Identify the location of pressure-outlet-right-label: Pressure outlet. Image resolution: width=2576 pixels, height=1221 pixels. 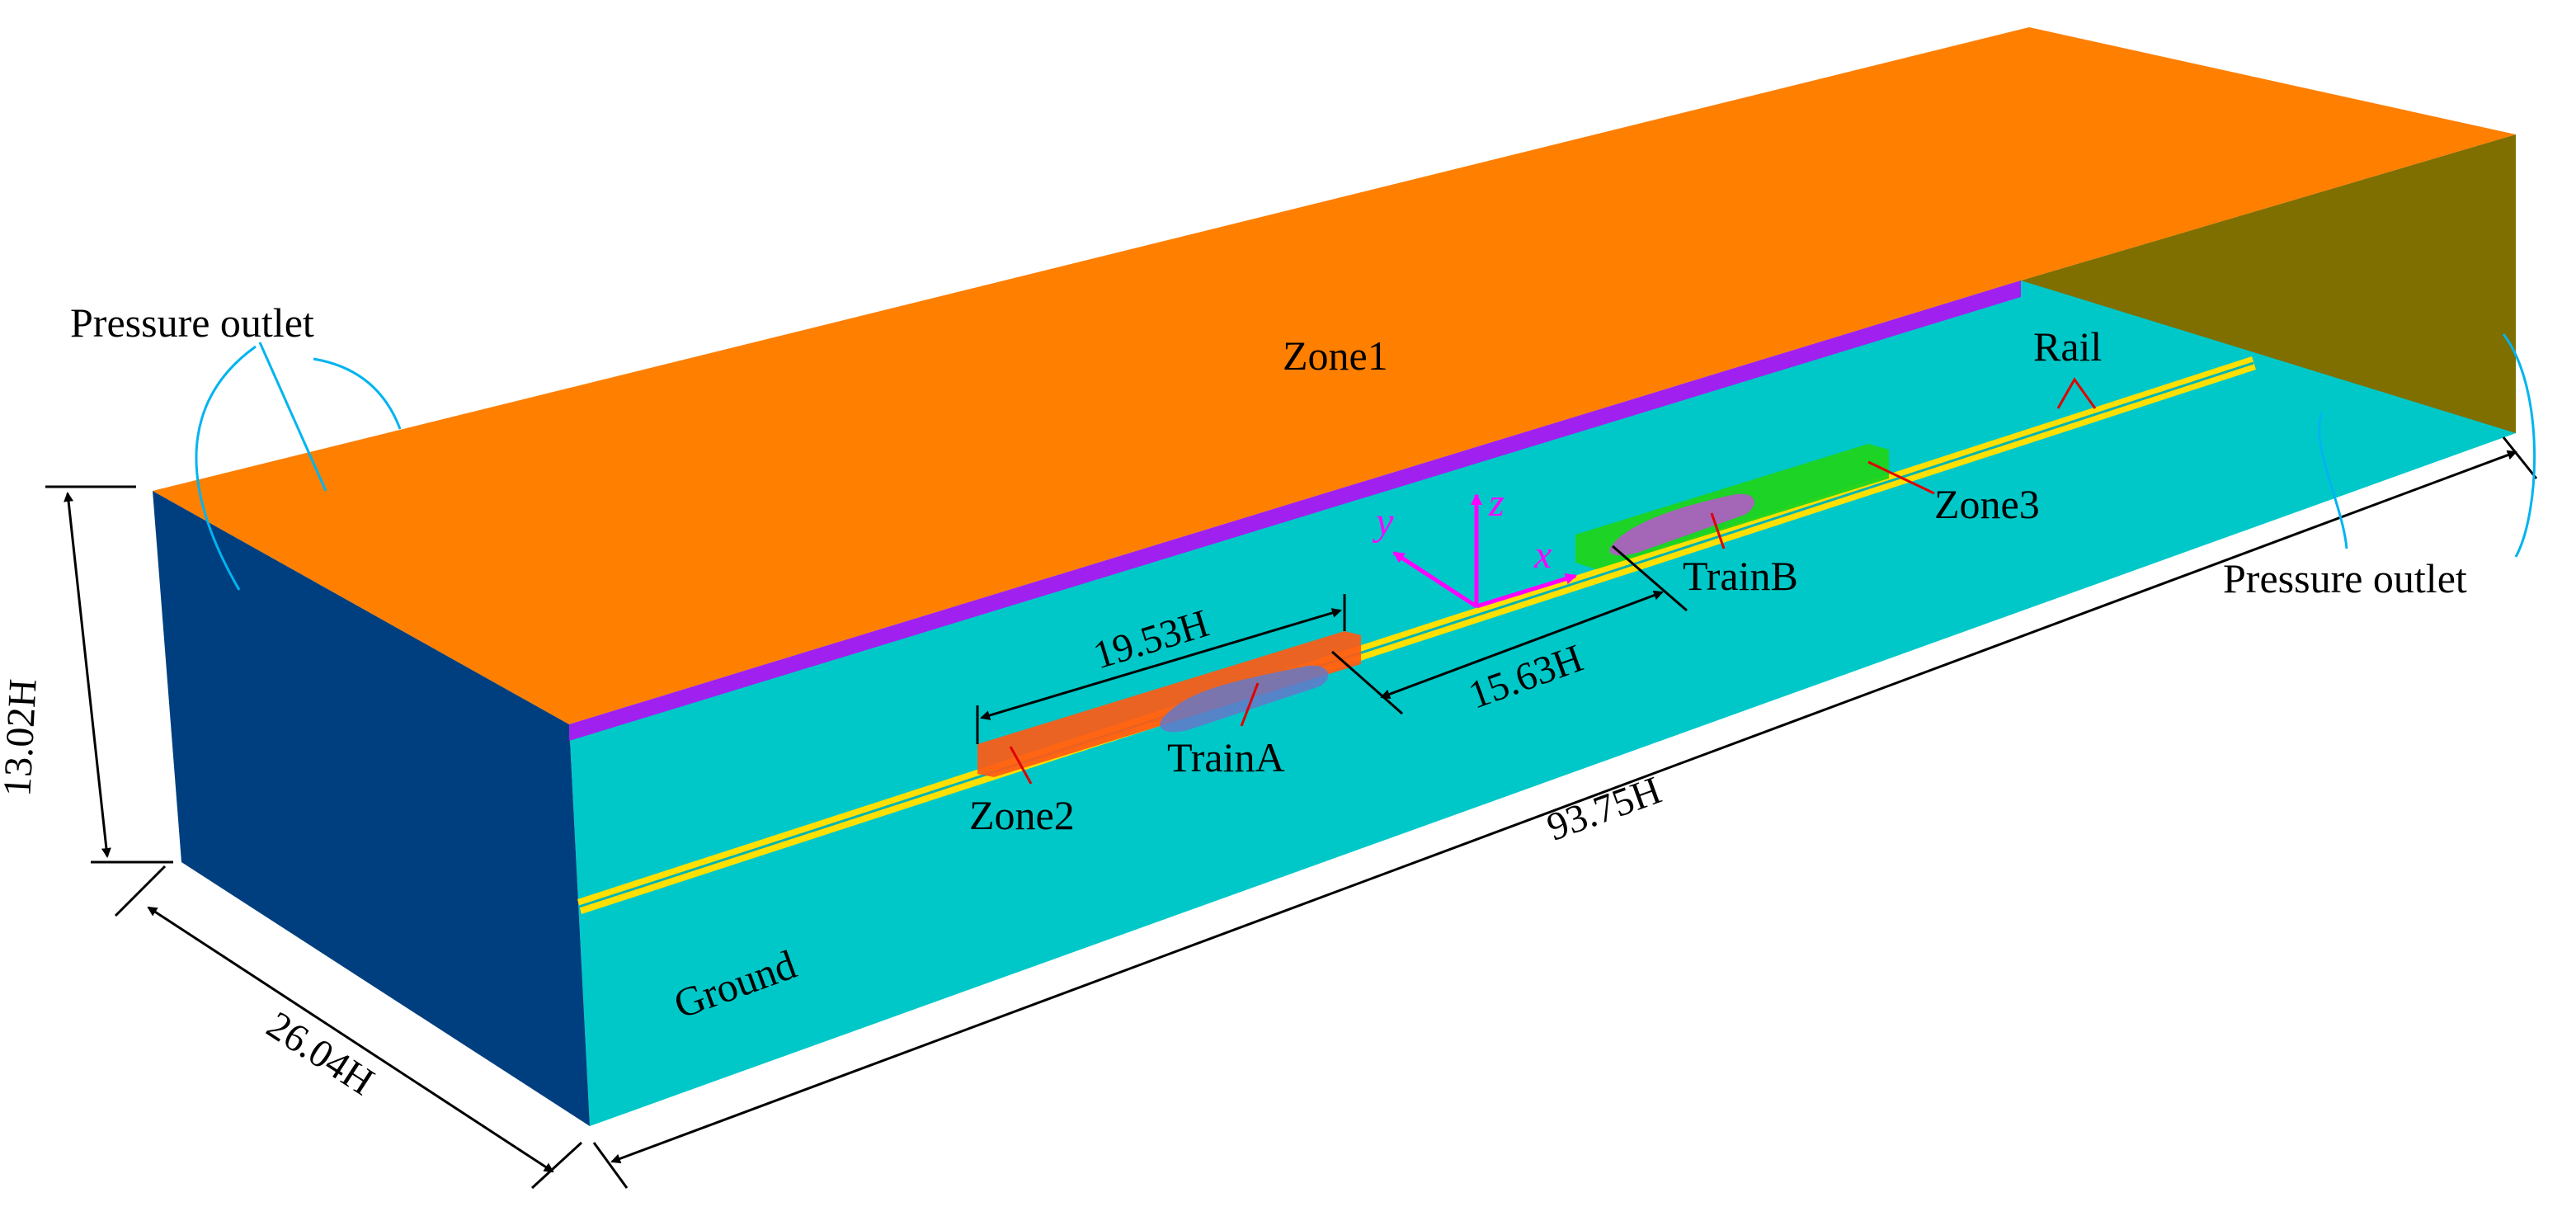
(2345, 578).